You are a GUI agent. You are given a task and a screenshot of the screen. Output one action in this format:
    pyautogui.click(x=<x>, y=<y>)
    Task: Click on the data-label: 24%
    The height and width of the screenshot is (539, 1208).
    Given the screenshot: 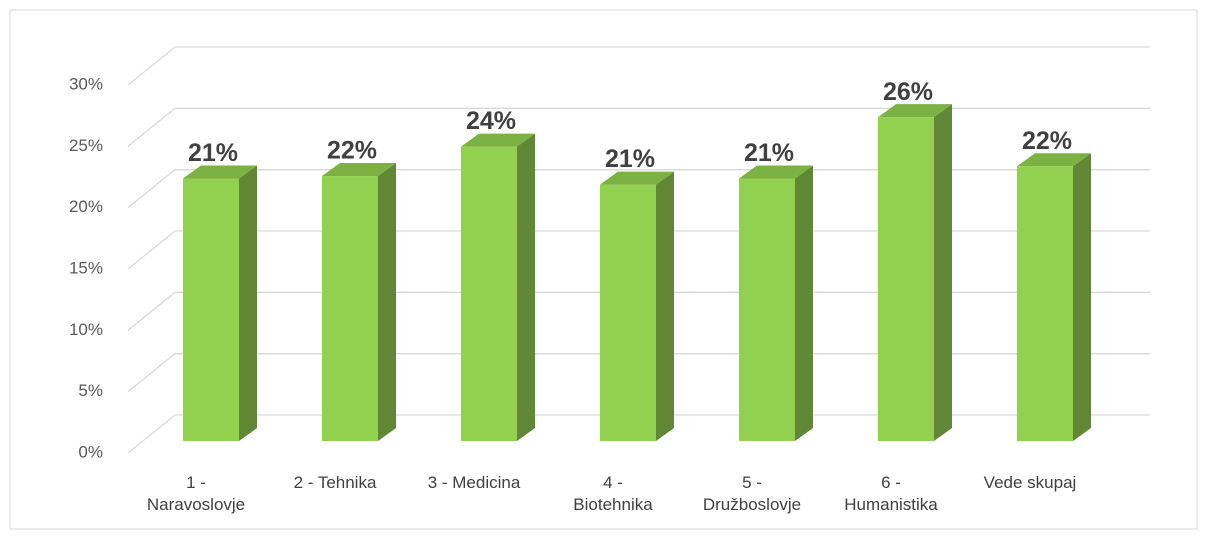 What is the action you would take?
    pyautogui.click(x=491, y=121)
    